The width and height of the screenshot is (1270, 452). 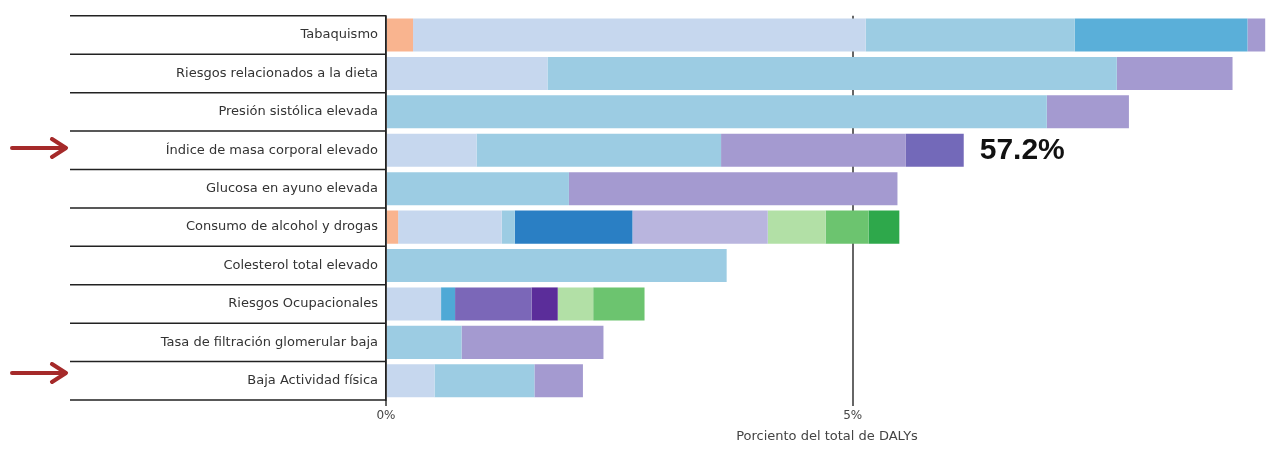 What do you see at coordinates (292, 188) in the screenshot?
I see `y-tick-label: Glucosa en ayuno elevada` at bounding box center [292, 188].